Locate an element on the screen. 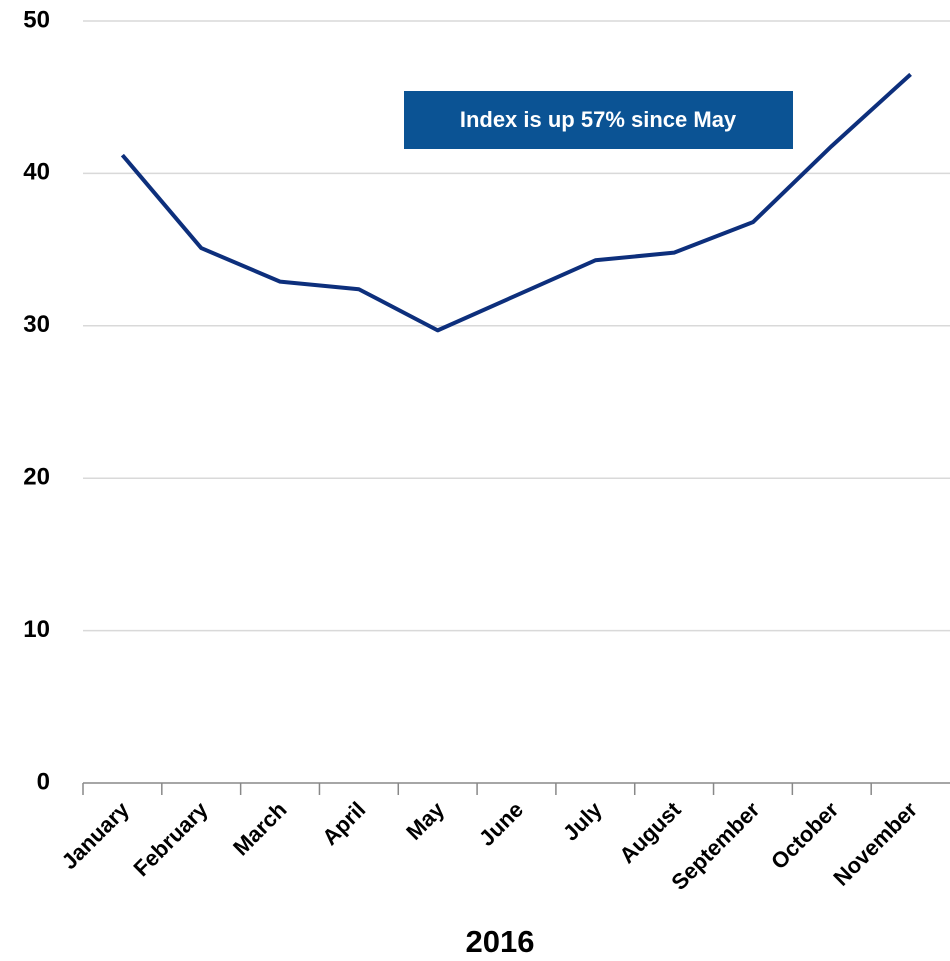 The width and height of the screenshot is (950, 961). y-tick-label: 0 is located at coordinates (43, 781).